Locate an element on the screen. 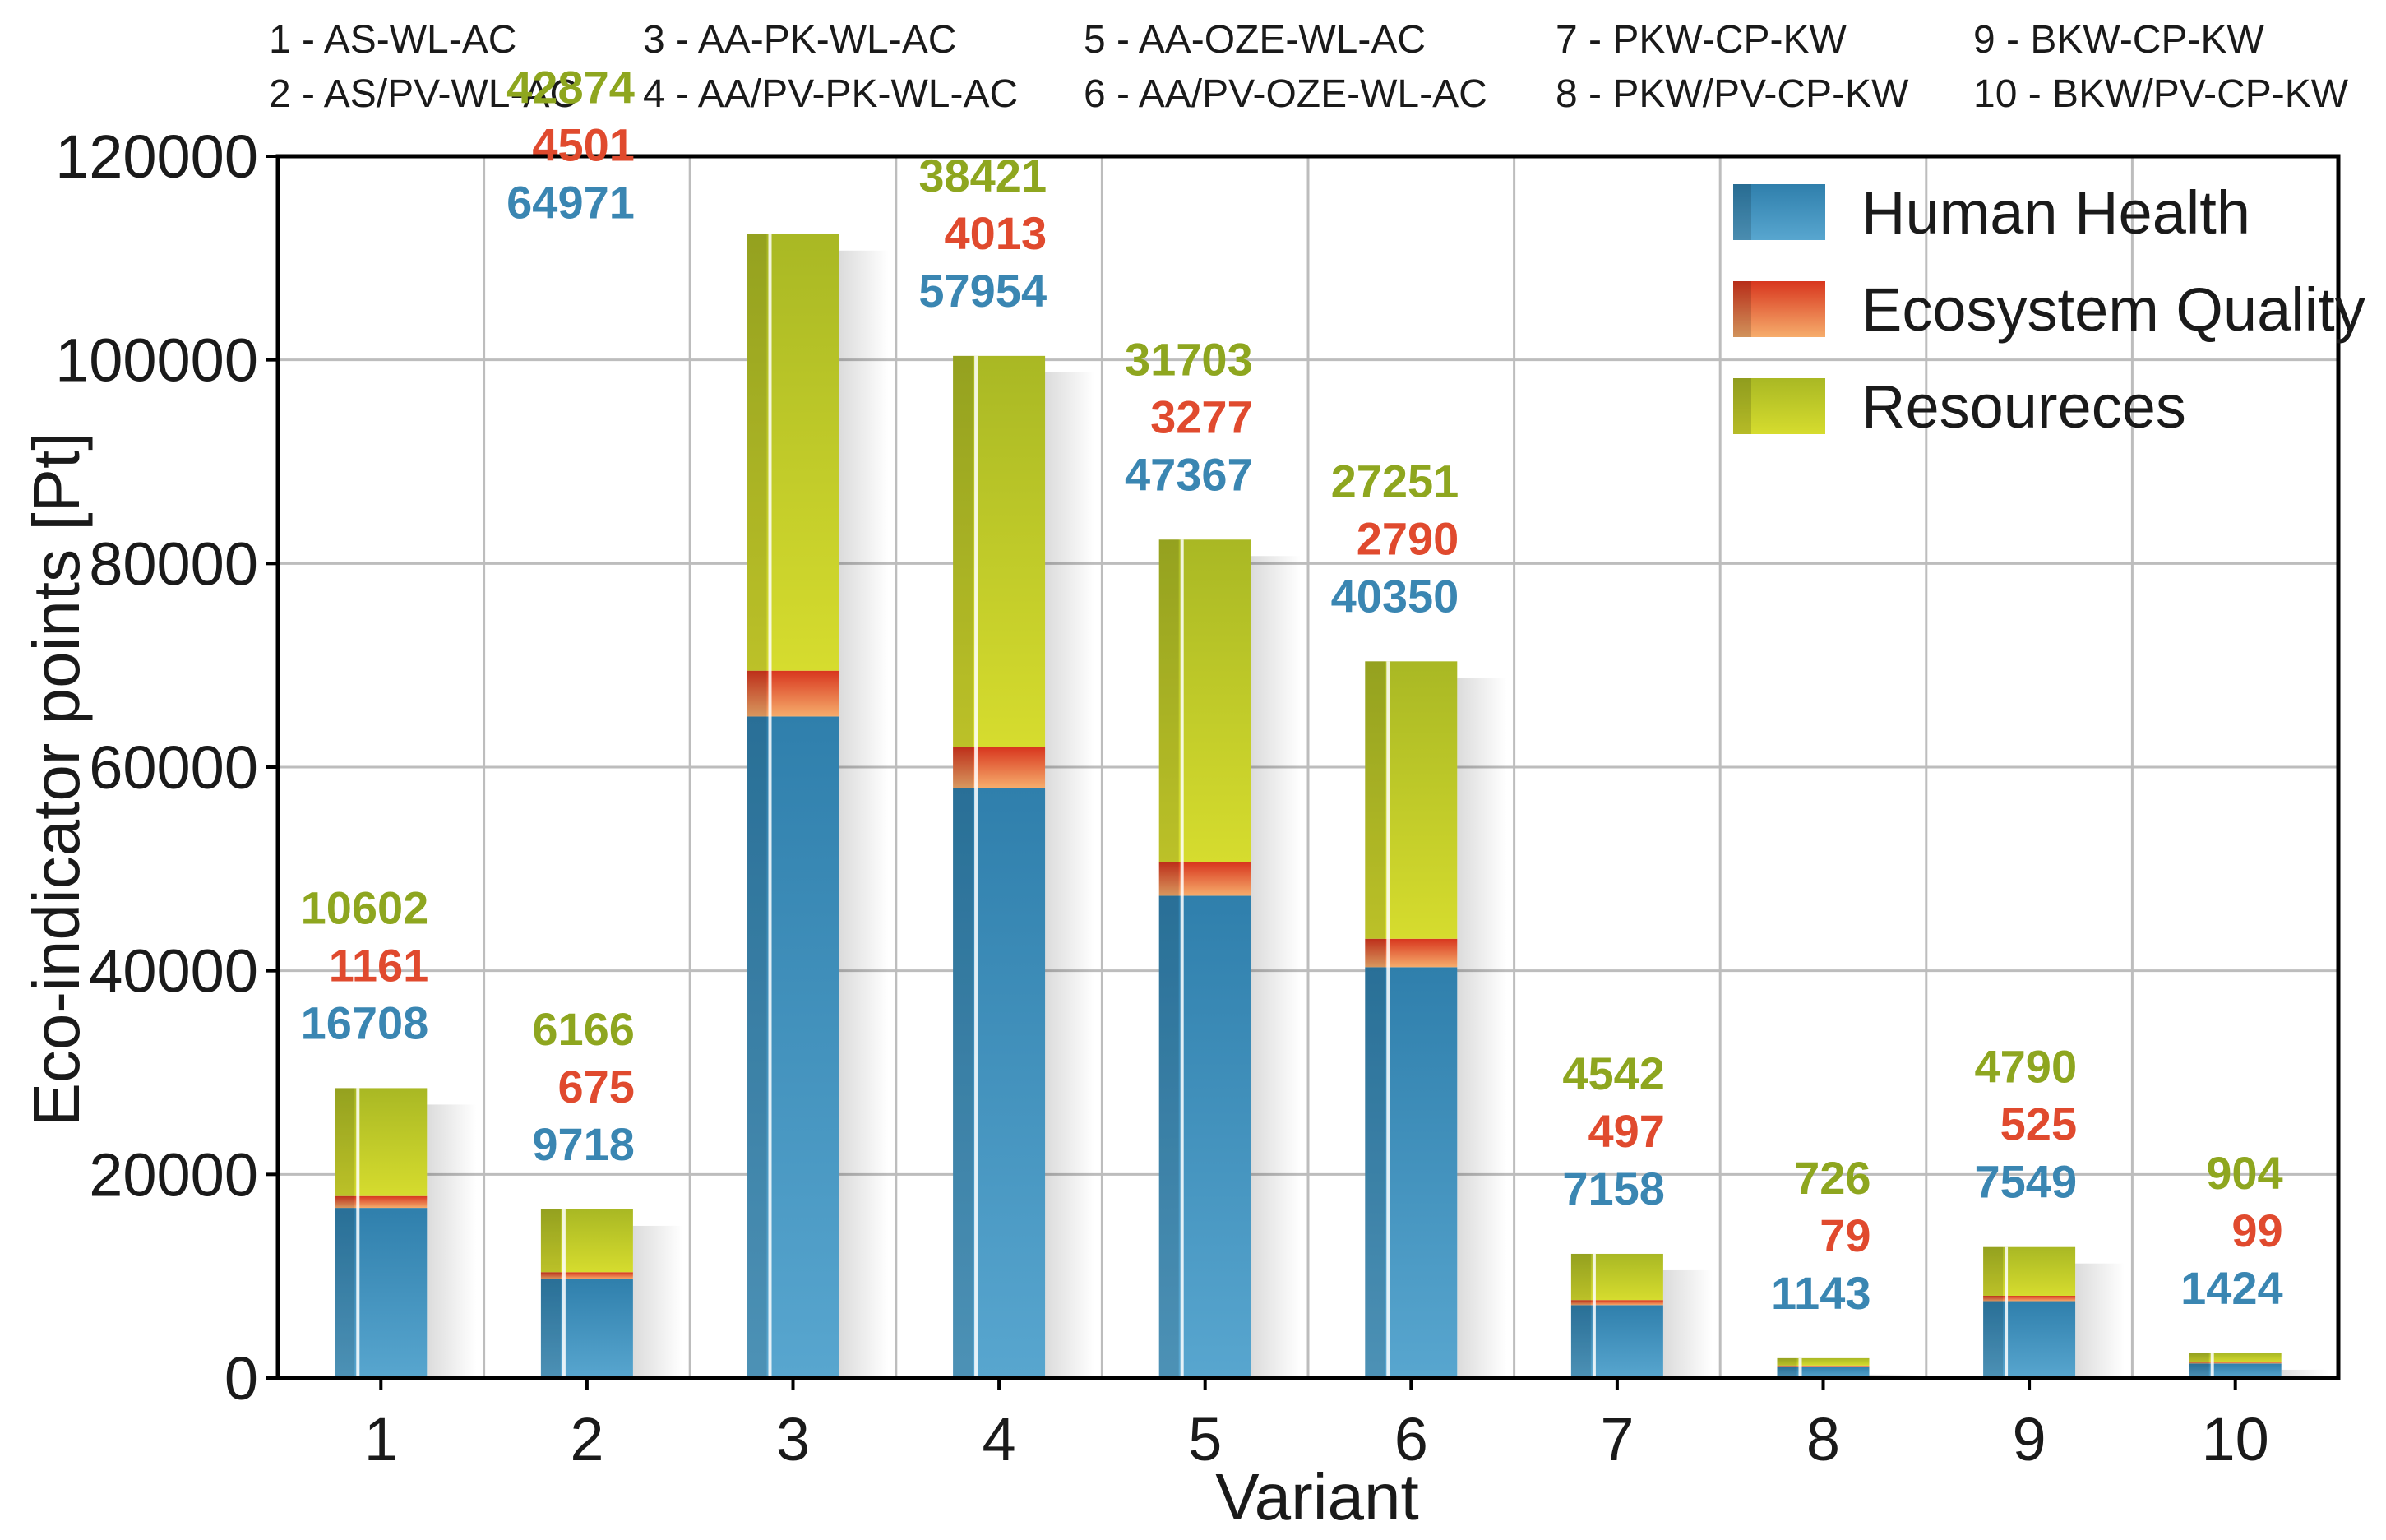 This screenshot has width=2386, height=1540. x-tick-label: 3 is located at coordinates (793, 1439).